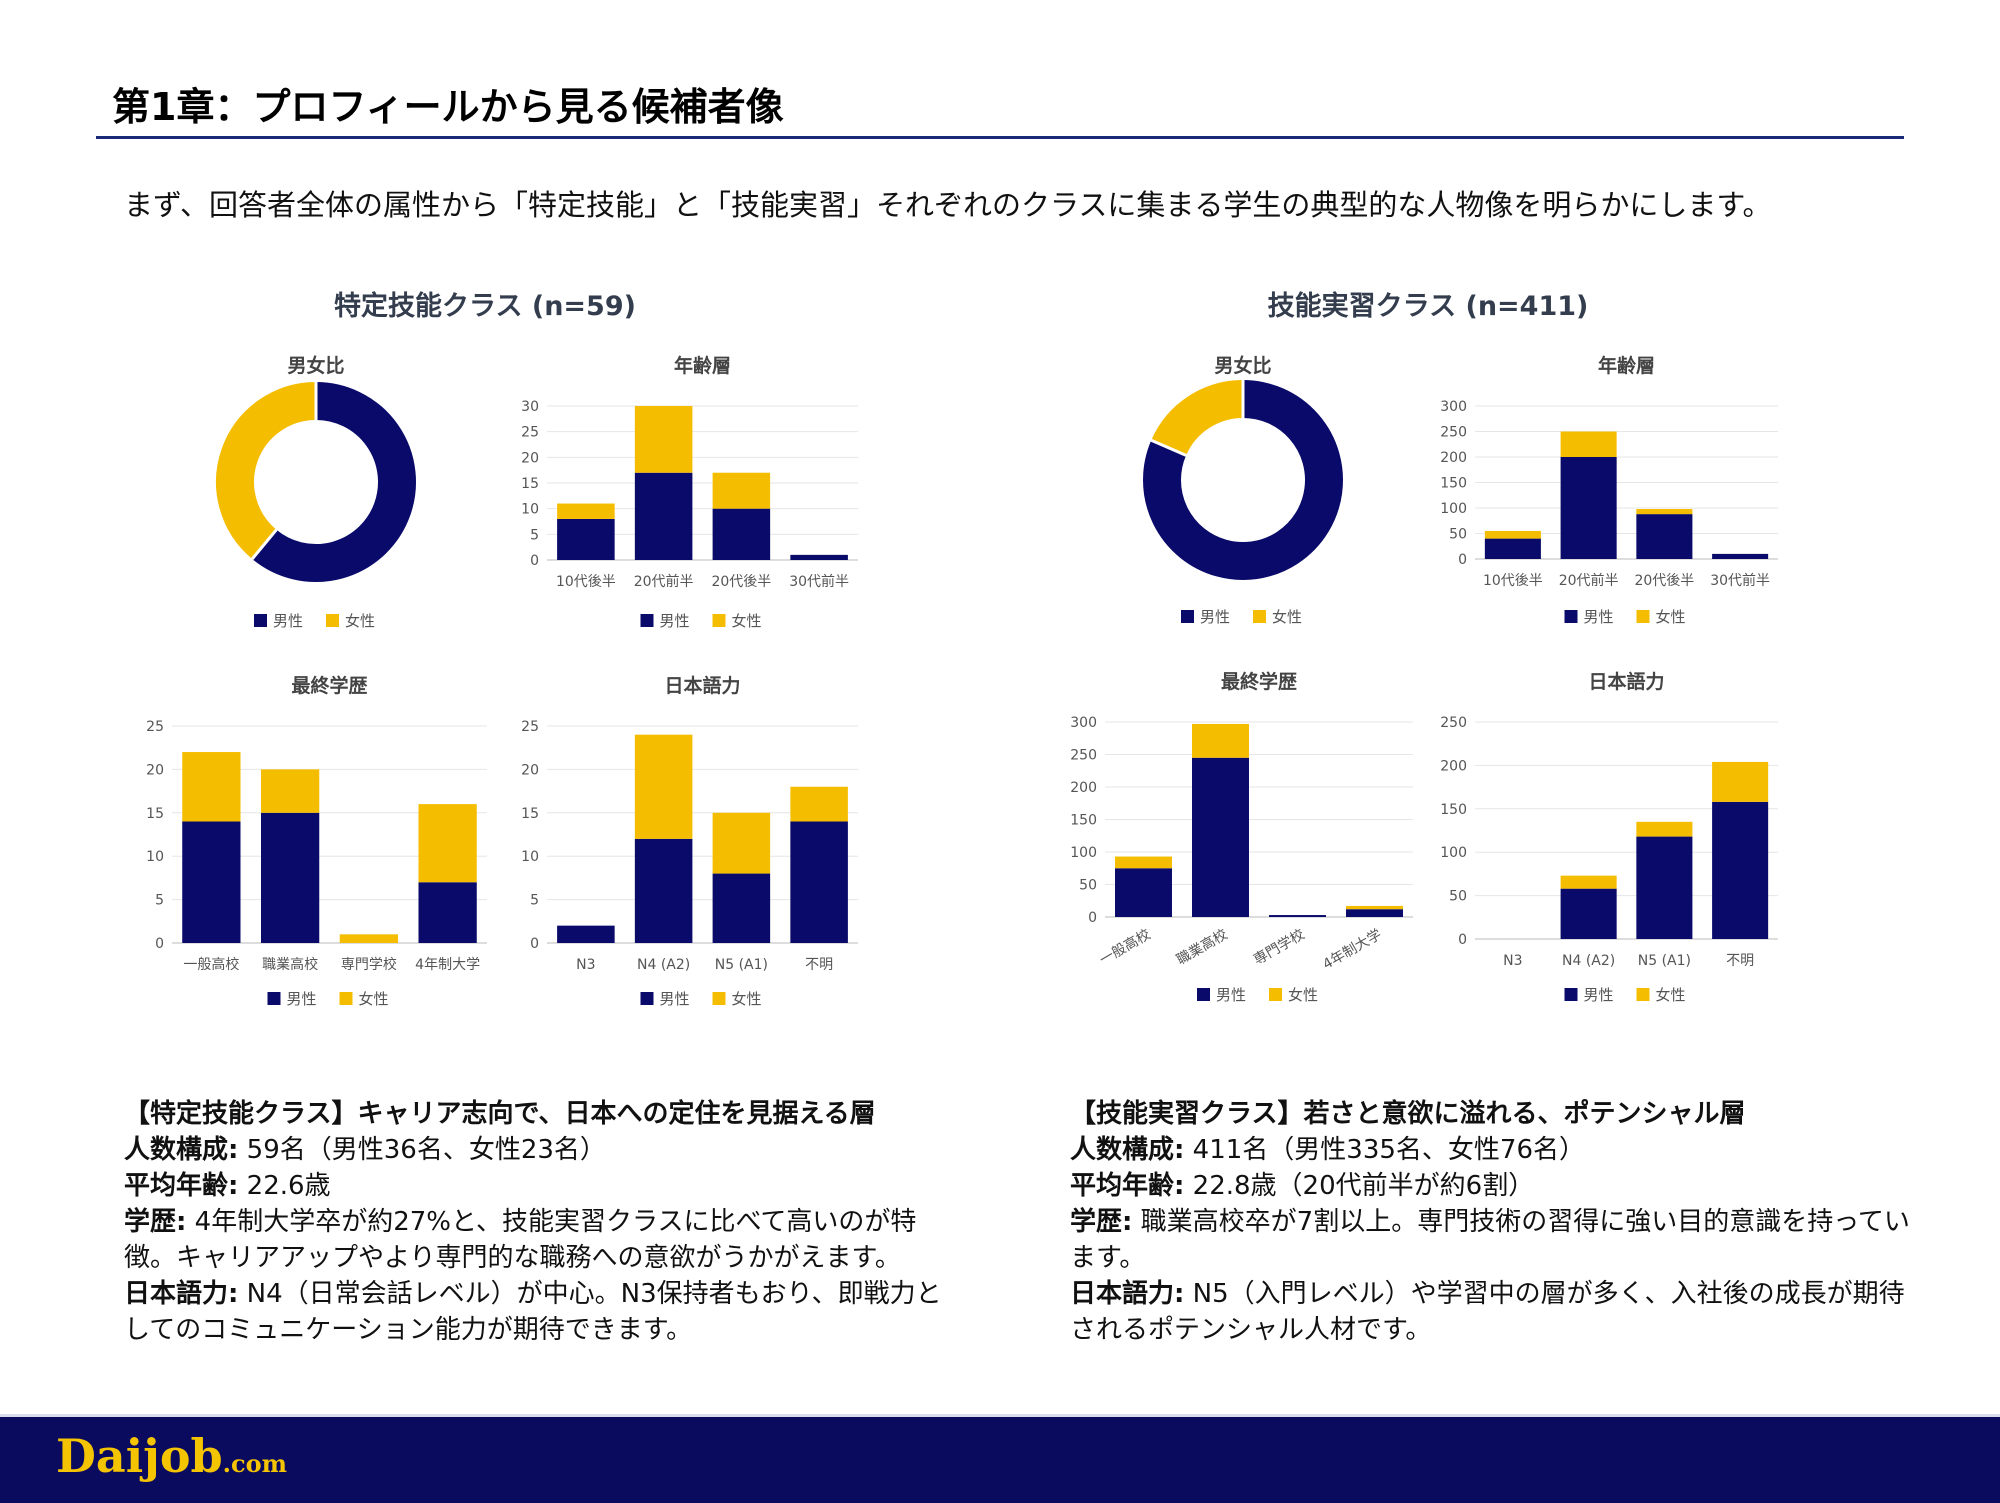 This screenshot has height=1503, width=2000. Describe the element at coordinates (1664, 581) in the screenshot. I see `x-tick-label: 20代後半` at that location.